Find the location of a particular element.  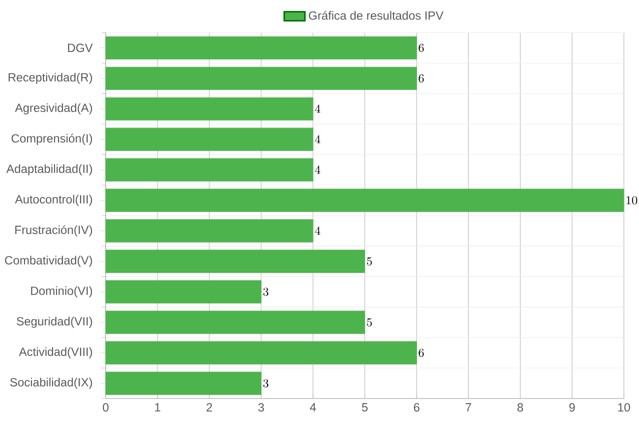

y-tick-label: Combatividad(V) is located at coordinates (48, 261).